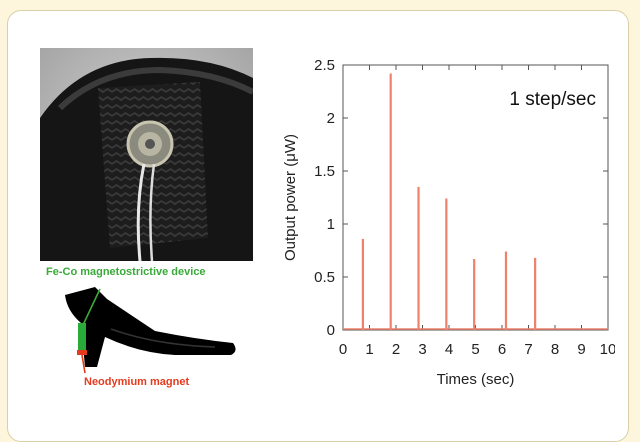 This screenshot has height=442, width=640. I want to click on x-tick-label: 4, so click(449, 349).